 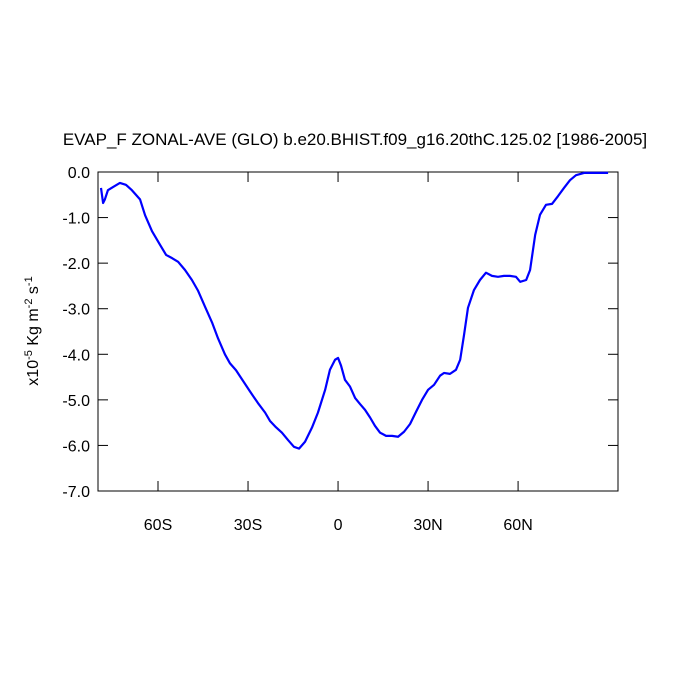 What do you see at coordinates (427, 525) in the screenshot?
I see `x-tick-label: 30N` at bounding box center [427, 525].